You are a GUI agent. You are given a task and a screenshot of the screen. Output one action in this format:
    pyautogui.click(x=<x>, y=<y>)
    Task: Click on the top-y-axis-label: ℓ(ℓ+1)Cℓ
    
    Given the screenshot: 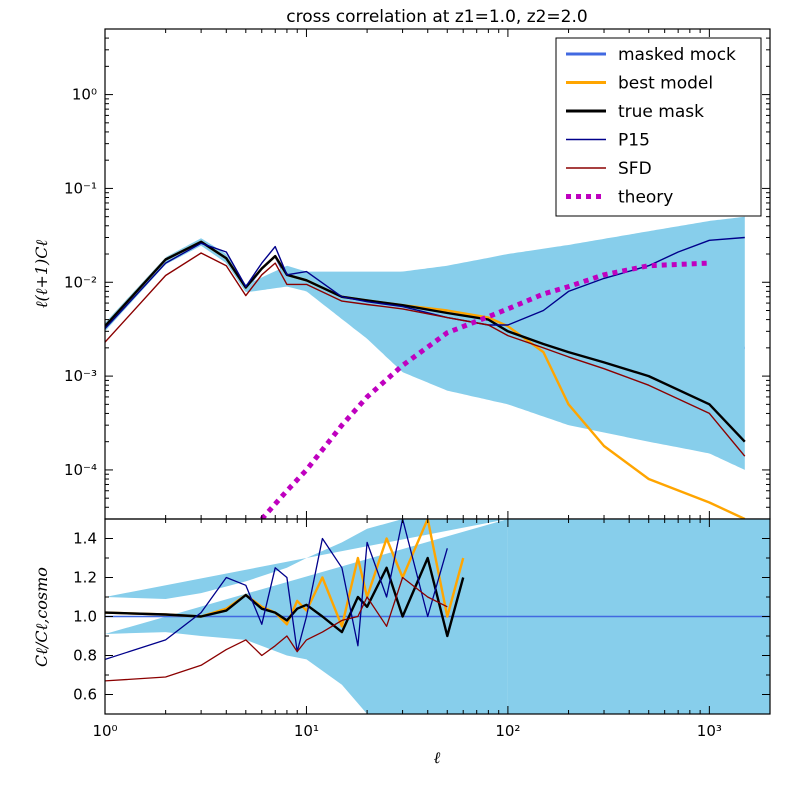 What is the action you would take?
    pyautogui.click(x=41, y=274)
    